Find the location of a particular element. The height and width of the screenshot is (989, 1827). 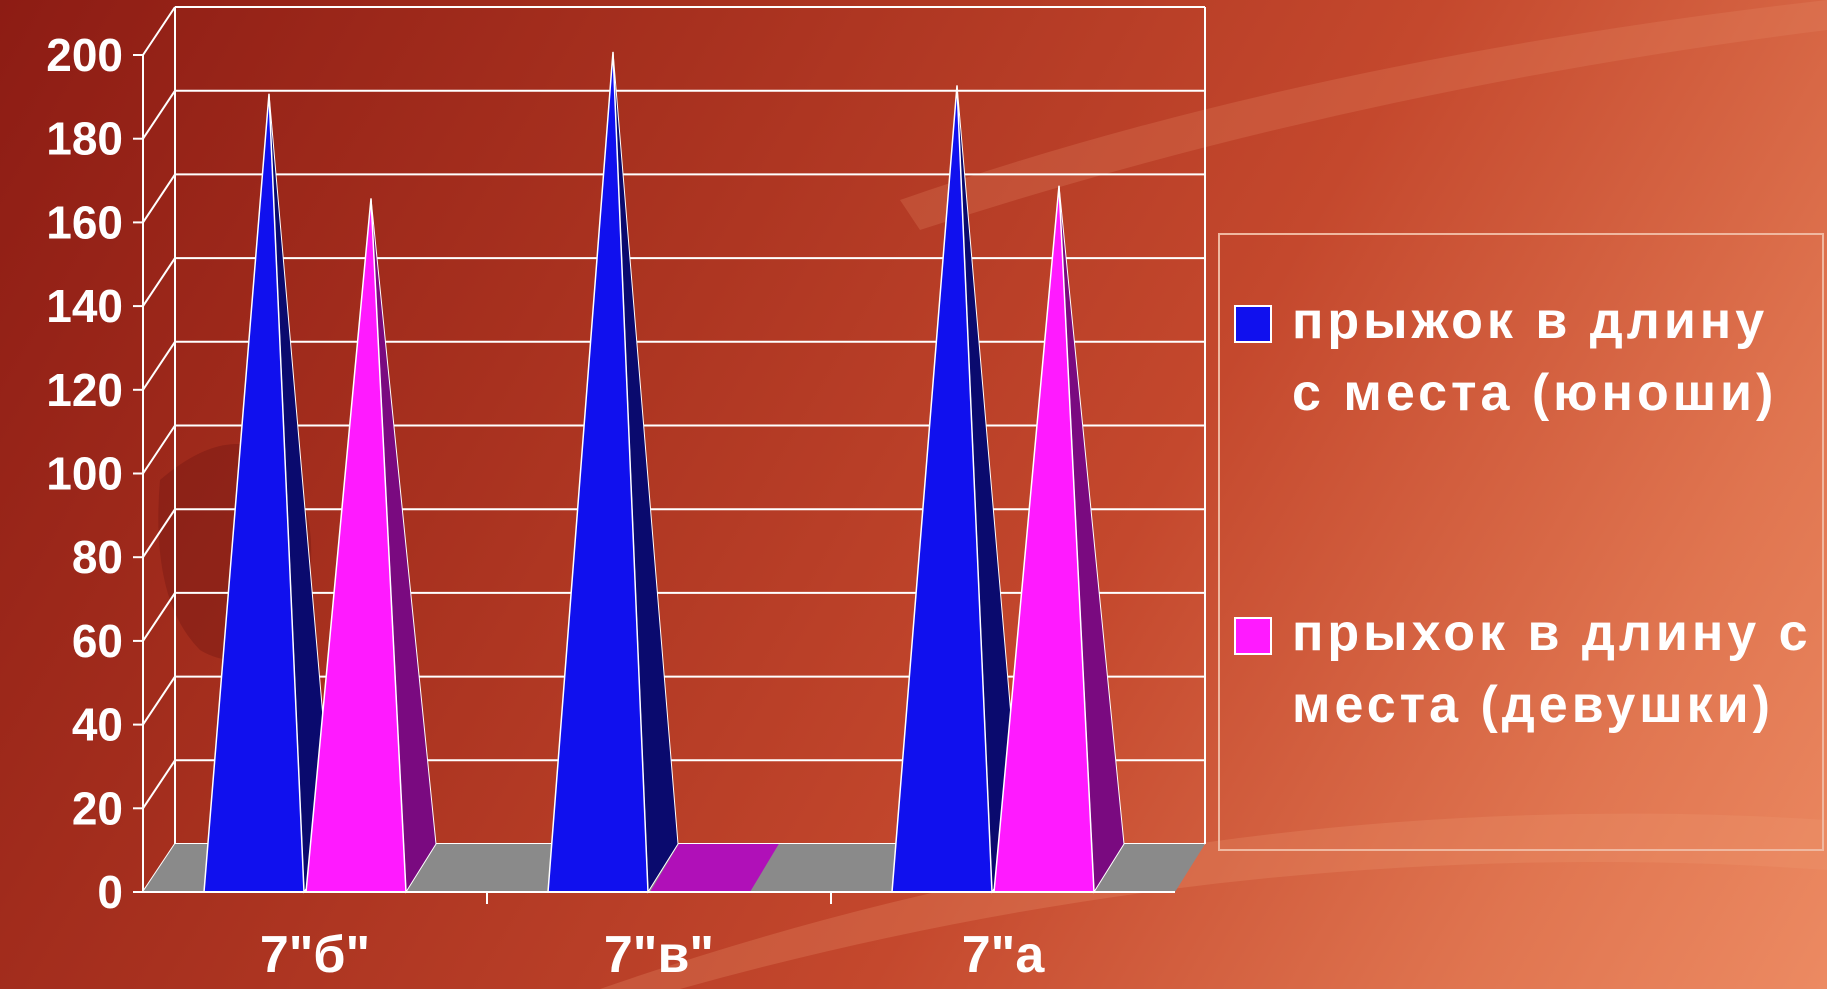

legend-item-boys: прыжок в длину с места (юноши) is located at coordinates (1523, 360).